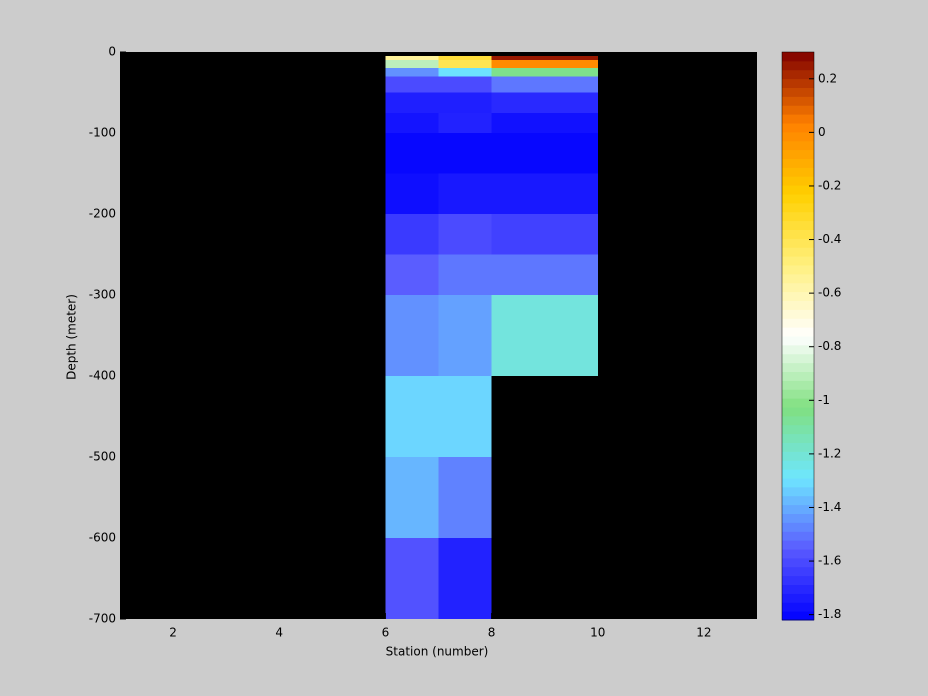 This screenshot has width=928, height=696. What do you see at coordinates (703, 633) in the screenshot?
I see `x-tick-label: 12` at bounding box center [703, 633].